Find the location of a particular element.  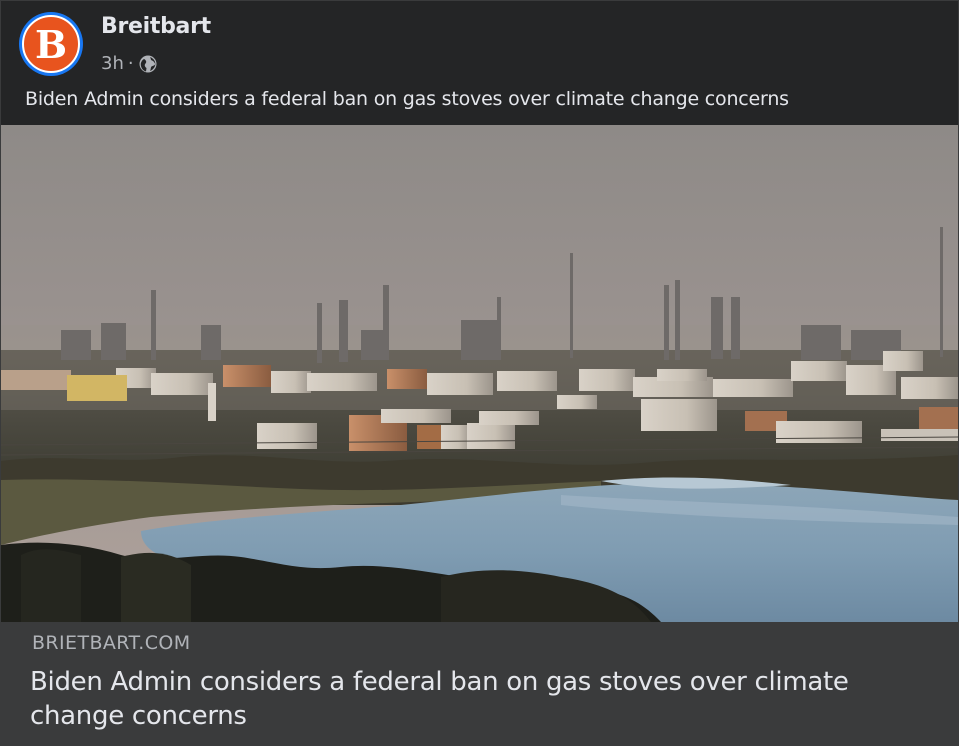

avatar: B is located at coordinates (51, 44).